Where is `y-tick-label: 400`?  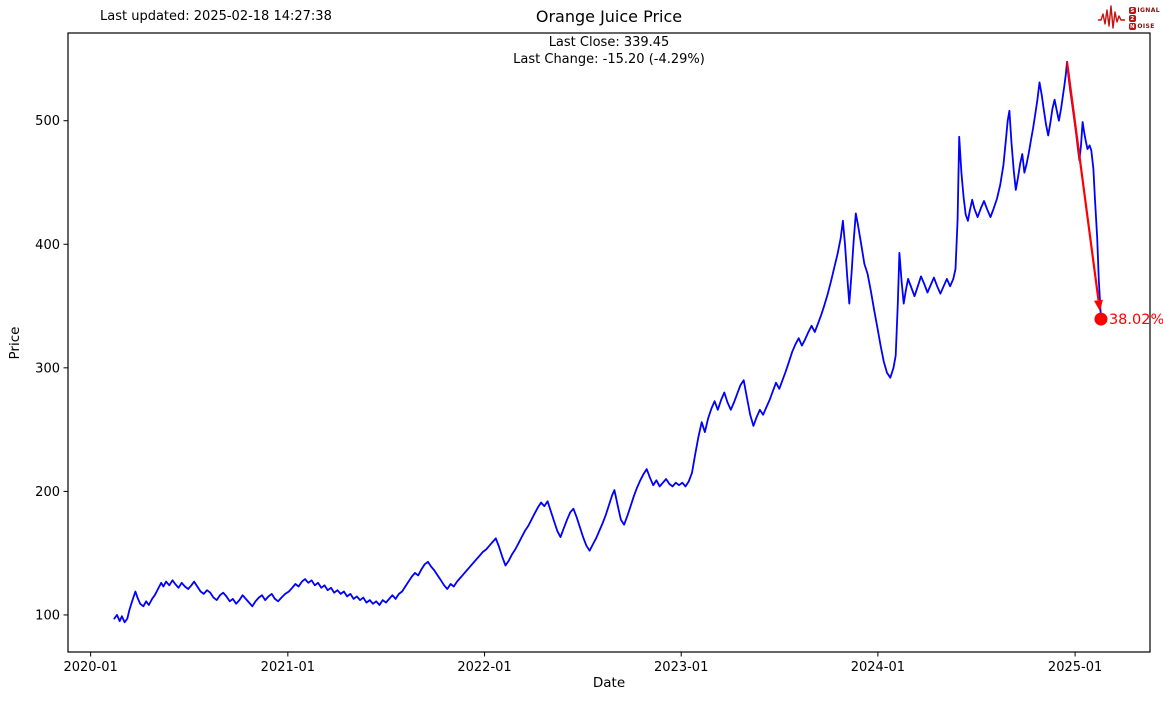
y-tick-label: 400 is located at coordinates (47, 245).